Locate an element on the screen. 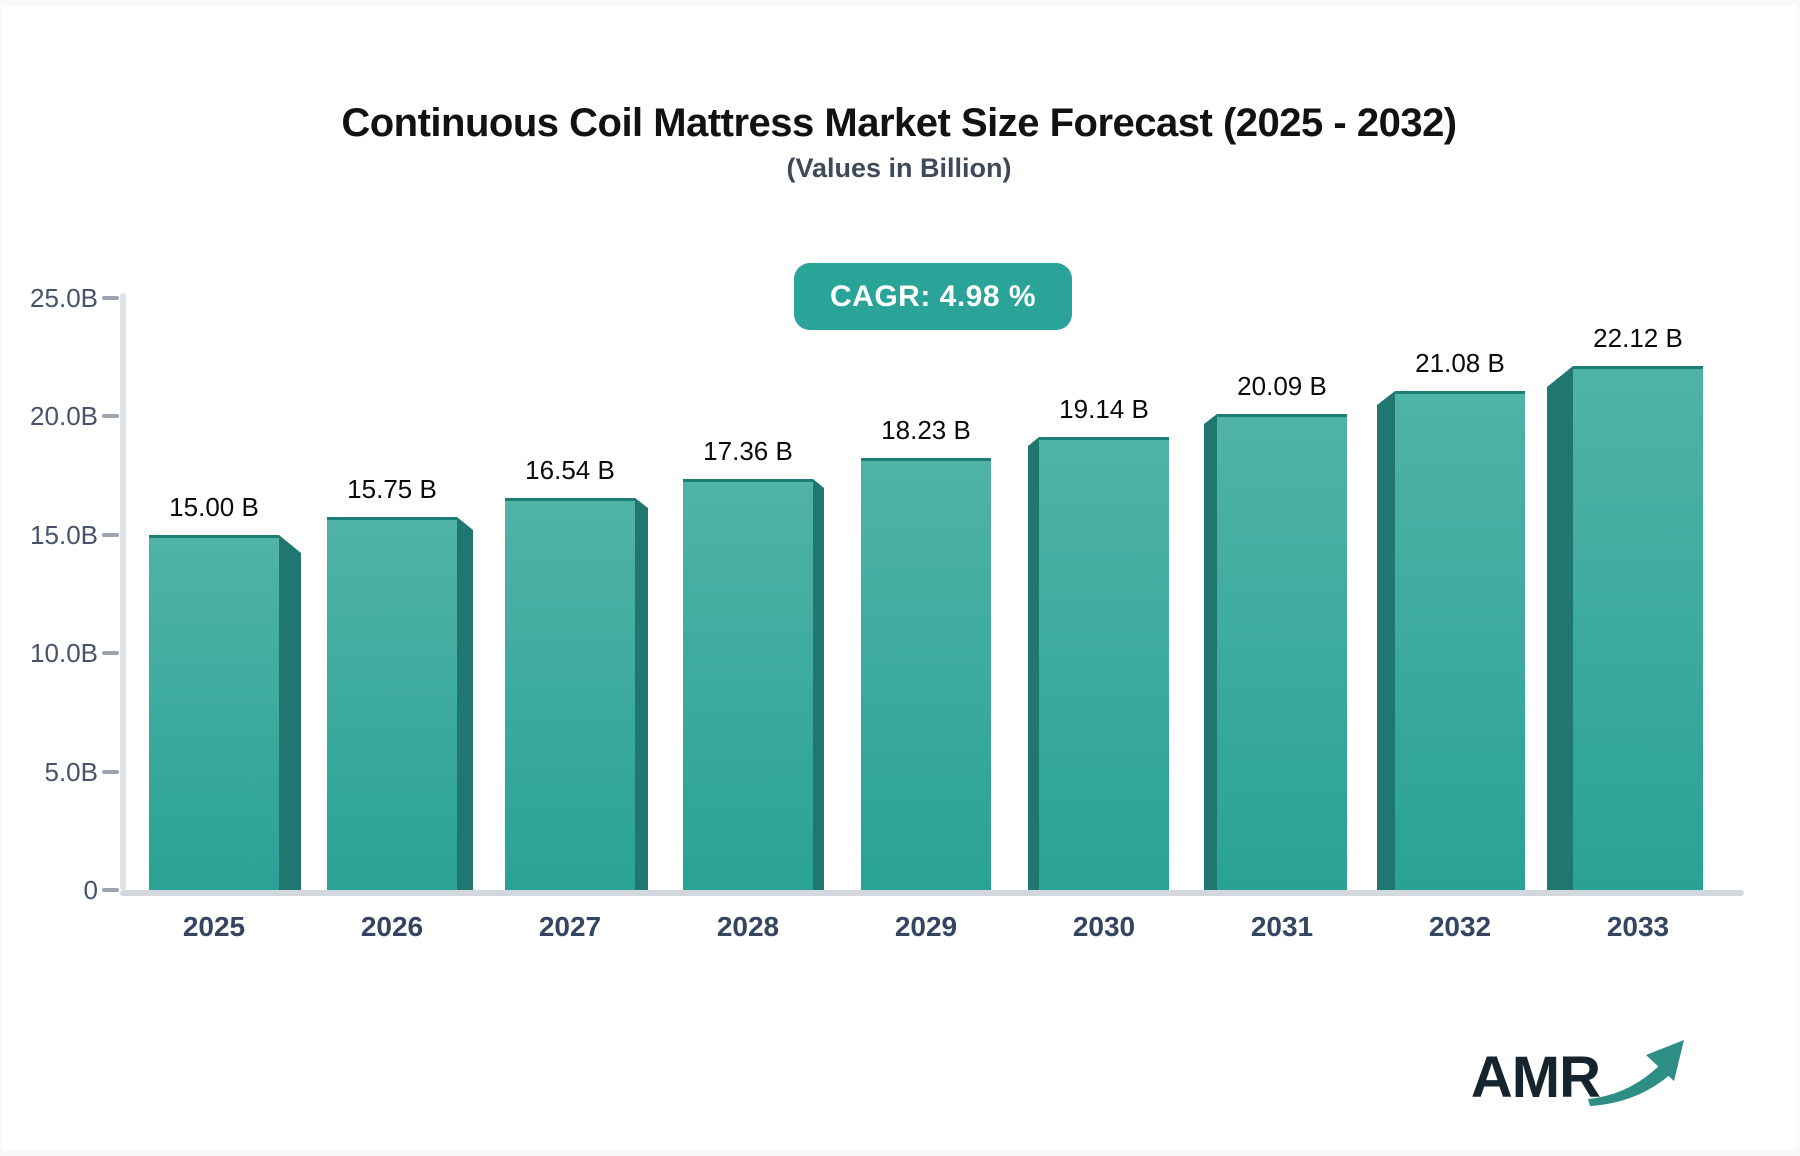 This screenshot has width=1800, height=1156. y-axis-label: 5.0B is located at coordinates (71, 771).